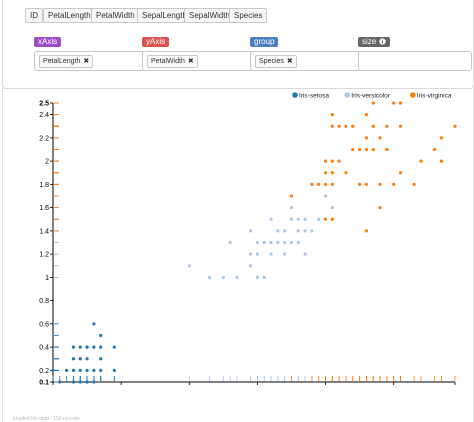  Describe the element at coordinates (44, 383) in the screenshot. I see `y-tick-label: 0.1` at that location.